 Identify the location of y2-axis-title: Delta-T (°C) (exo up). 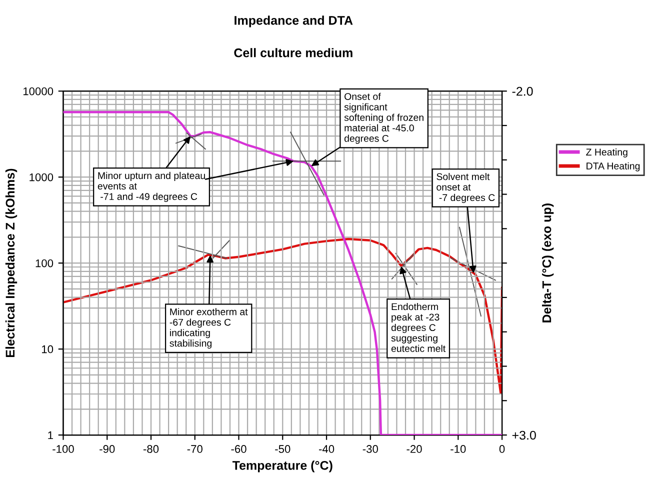
(548, 263).